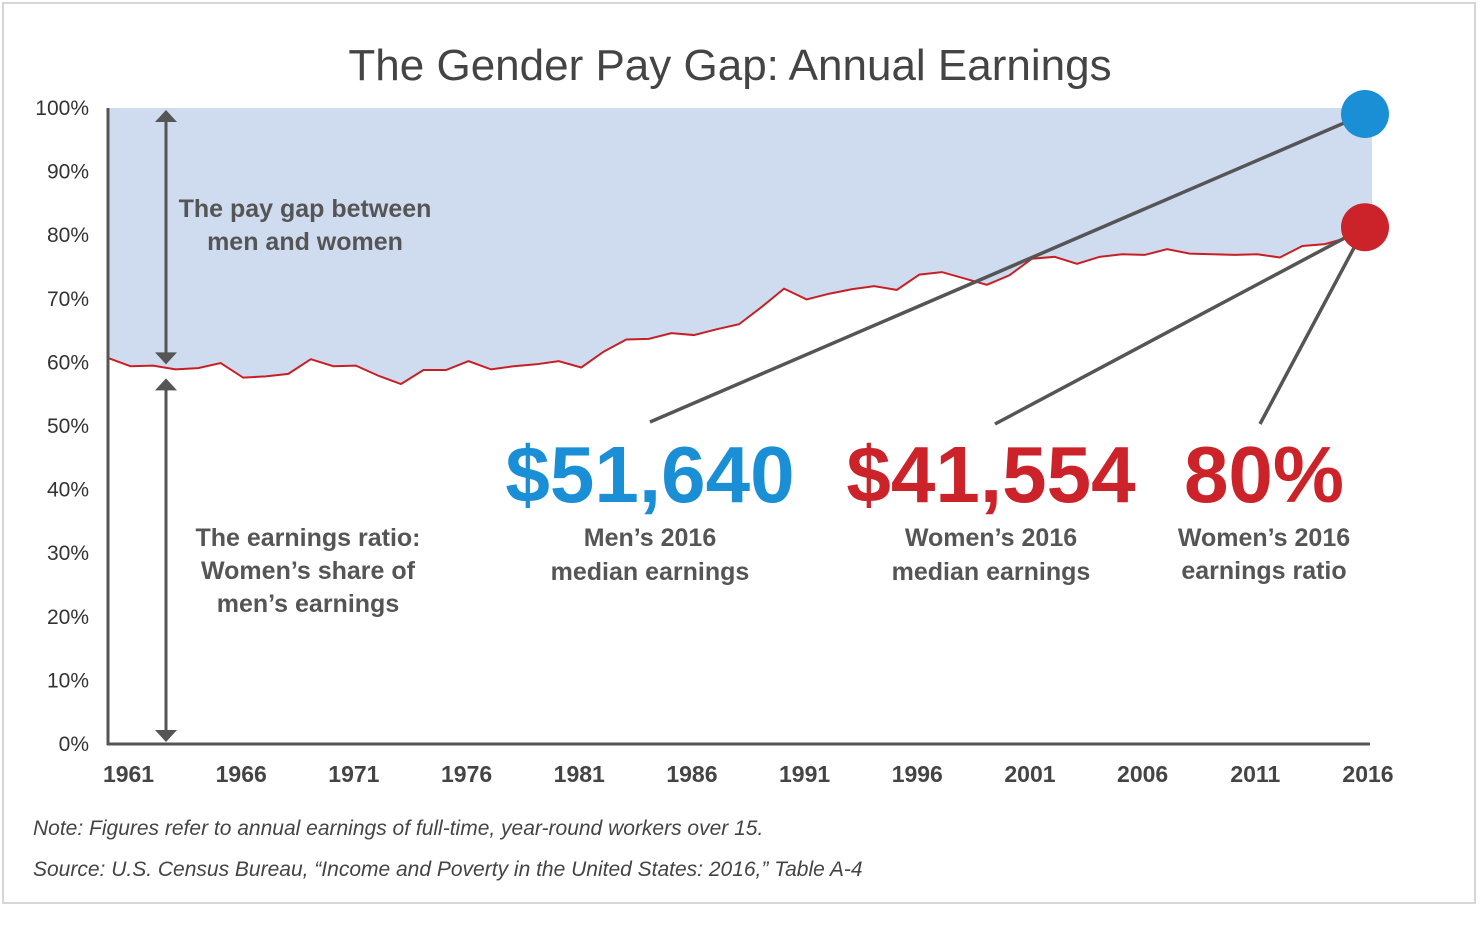 The width and height of the screenshot is (1480, 938). What do you see at coordinates (1264, 474) in the screenshot?
I see `ratio-value: 80%` at bounding box center [1264, 474].